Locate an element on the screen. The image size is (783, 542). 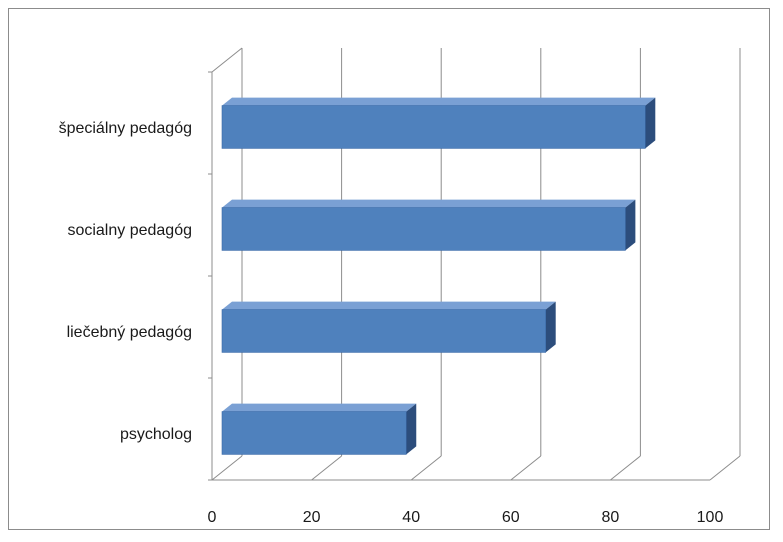
x-tick-label-80: 80 is located at coordinates (611, 517).